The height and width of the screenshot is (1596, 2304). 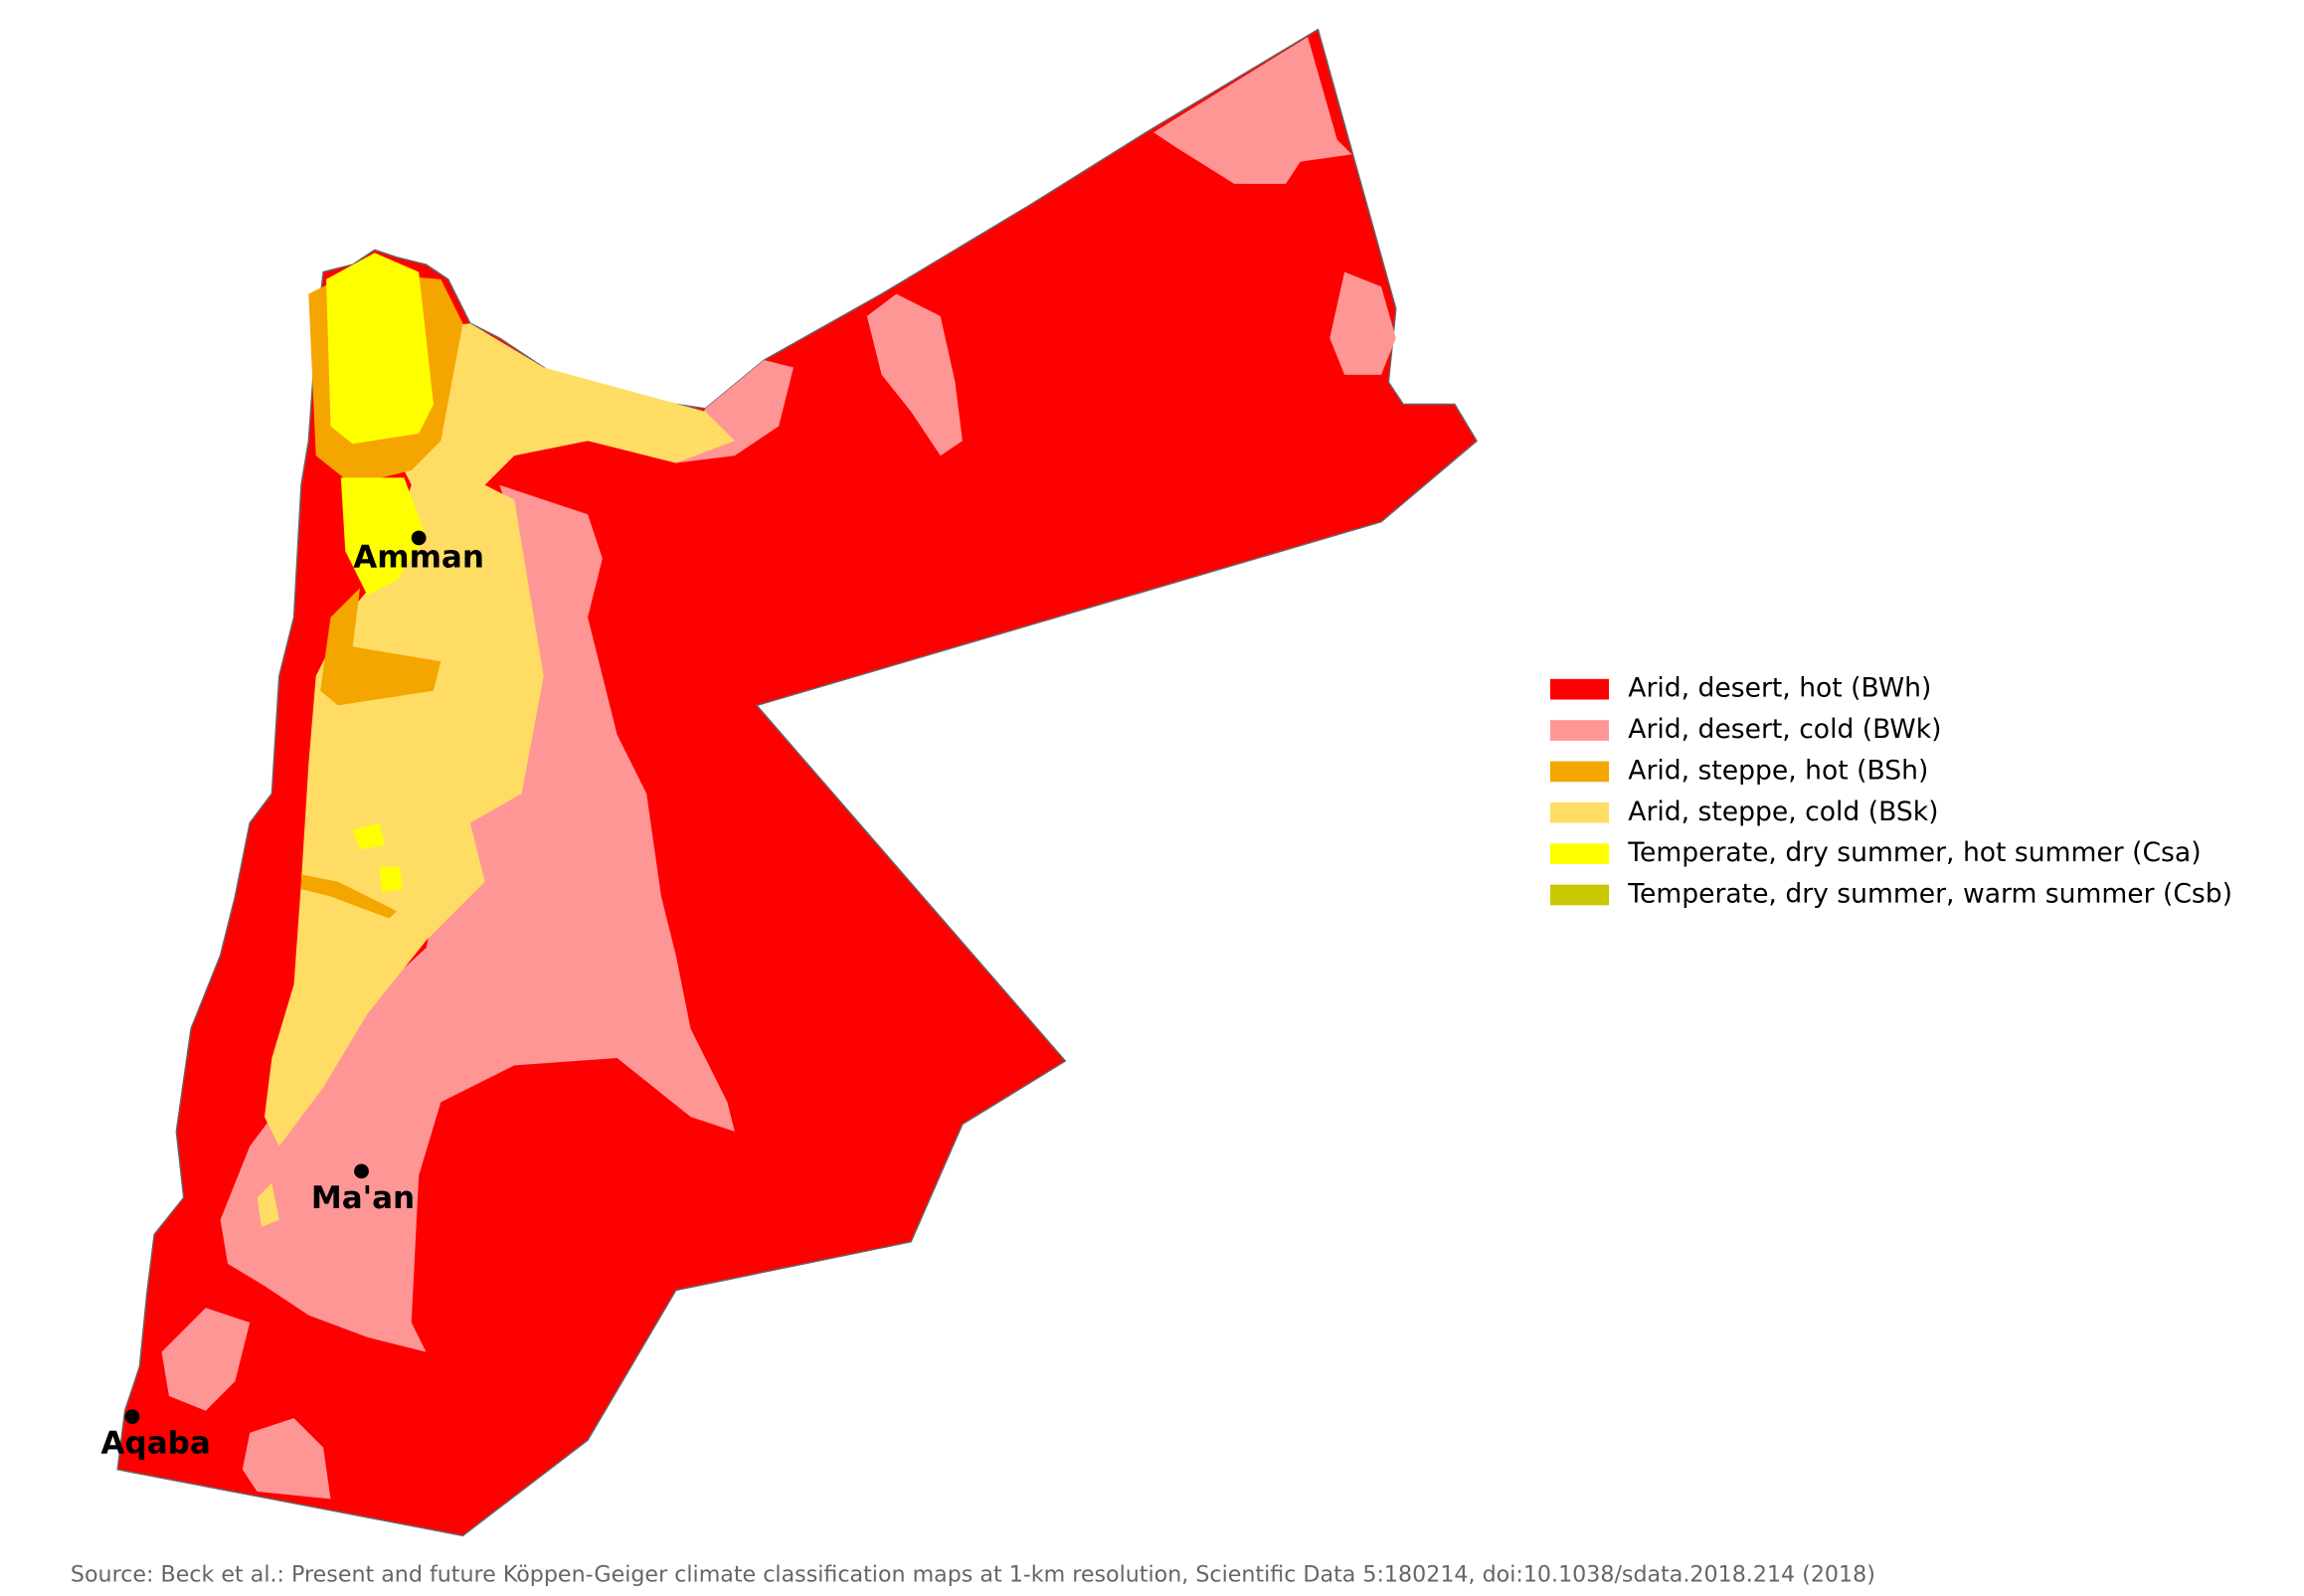 What do you see at coordinates (1914, 853) in the screenshot?
I see `legend-label: Temperate, dry summer, hot summer (Csa)` at bounding box center [1914, 853].